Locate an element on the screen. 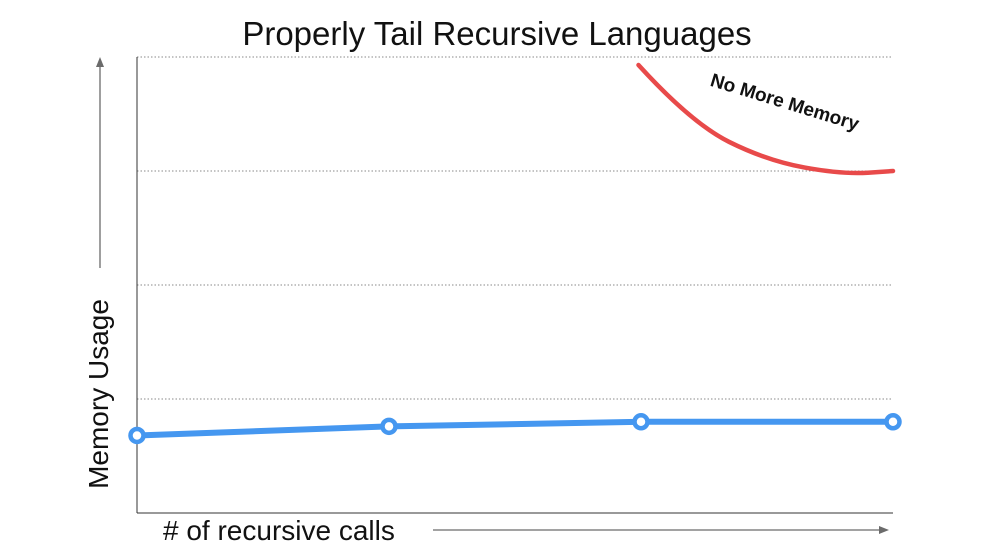 This screenshot has width=1008, height=559. x-axis-label: # of recursive calls is located at coordinates (279, 530).